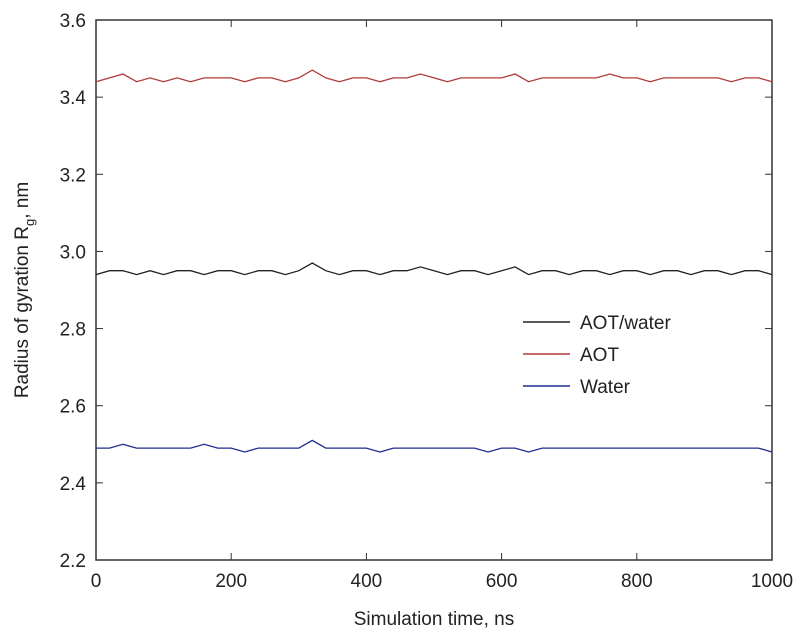 The image size is (795, 639). What do you see at coordinates (434, 619) in the screenshot?
I see `x-axis-label: Simulation time, ns` at bounding box center [434, 619].